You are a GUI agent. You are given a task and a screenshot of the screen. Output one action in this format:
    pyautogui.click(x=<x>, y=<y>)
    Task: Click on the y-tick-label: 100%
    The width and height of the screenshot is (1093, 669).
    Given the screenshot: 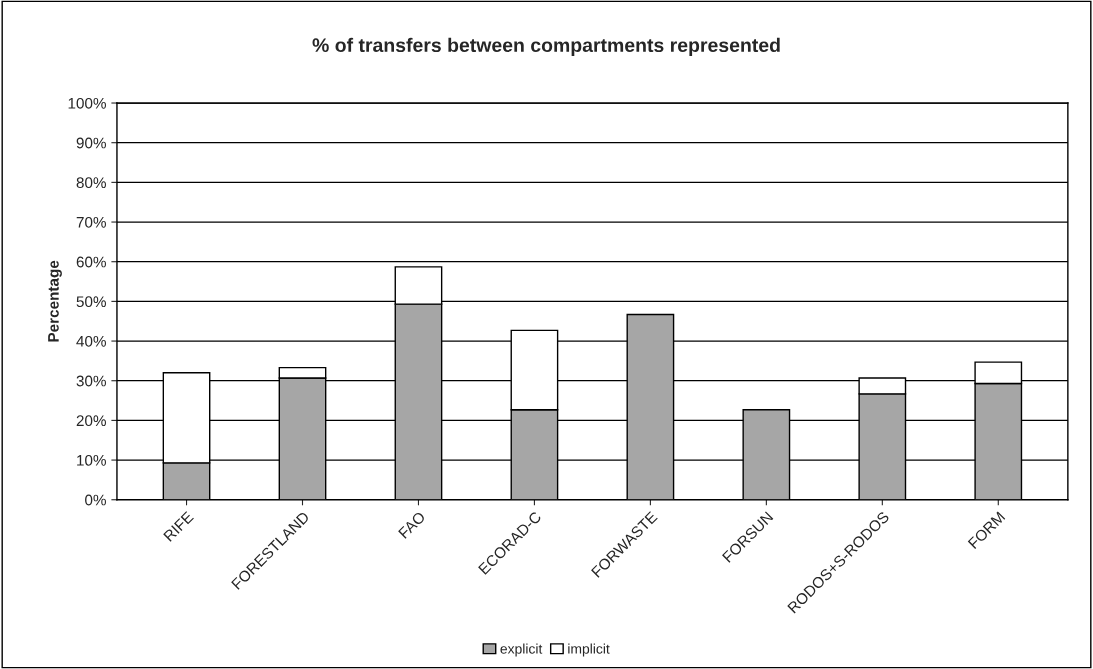 What is the action you would take?
    pyautogui.click(x=87, y=103)
    